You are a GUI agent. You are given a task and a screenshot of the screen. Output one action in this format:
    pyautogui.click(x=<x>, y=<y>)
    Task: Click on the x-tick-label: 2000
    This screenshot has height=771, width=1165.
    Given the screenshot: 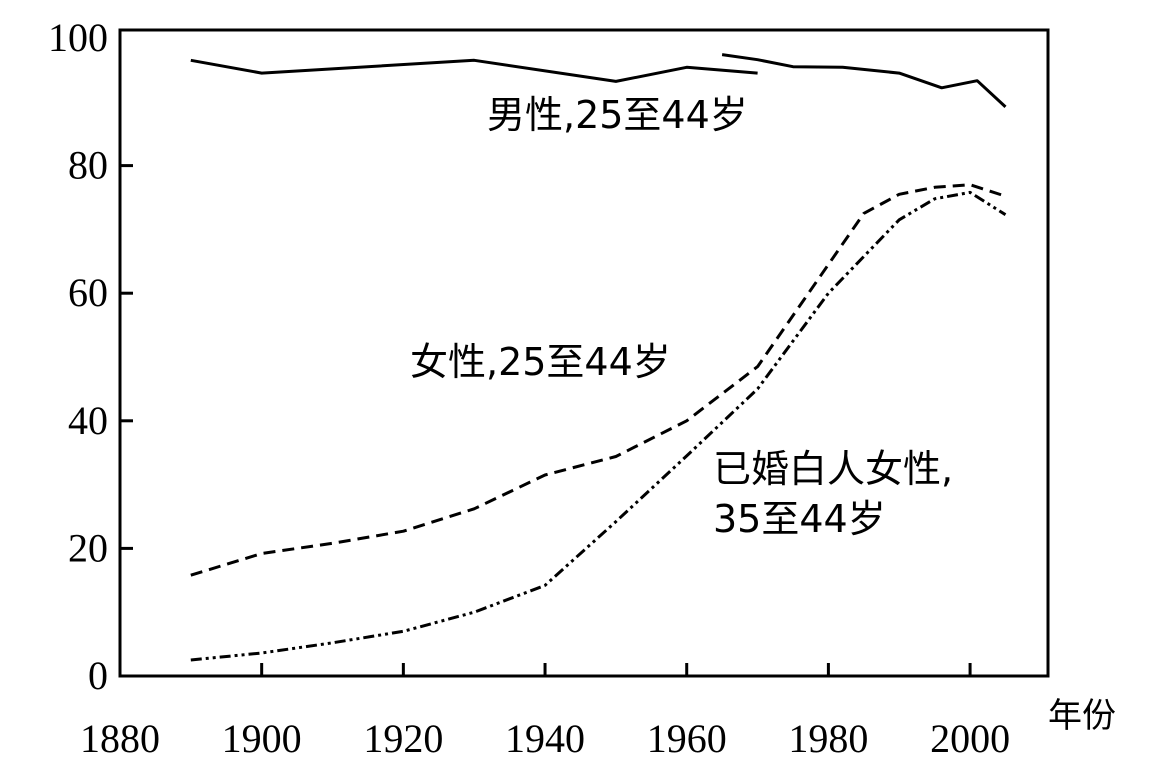 What is the action you would take?
    pyautogui.click(x=970, y=738)
    